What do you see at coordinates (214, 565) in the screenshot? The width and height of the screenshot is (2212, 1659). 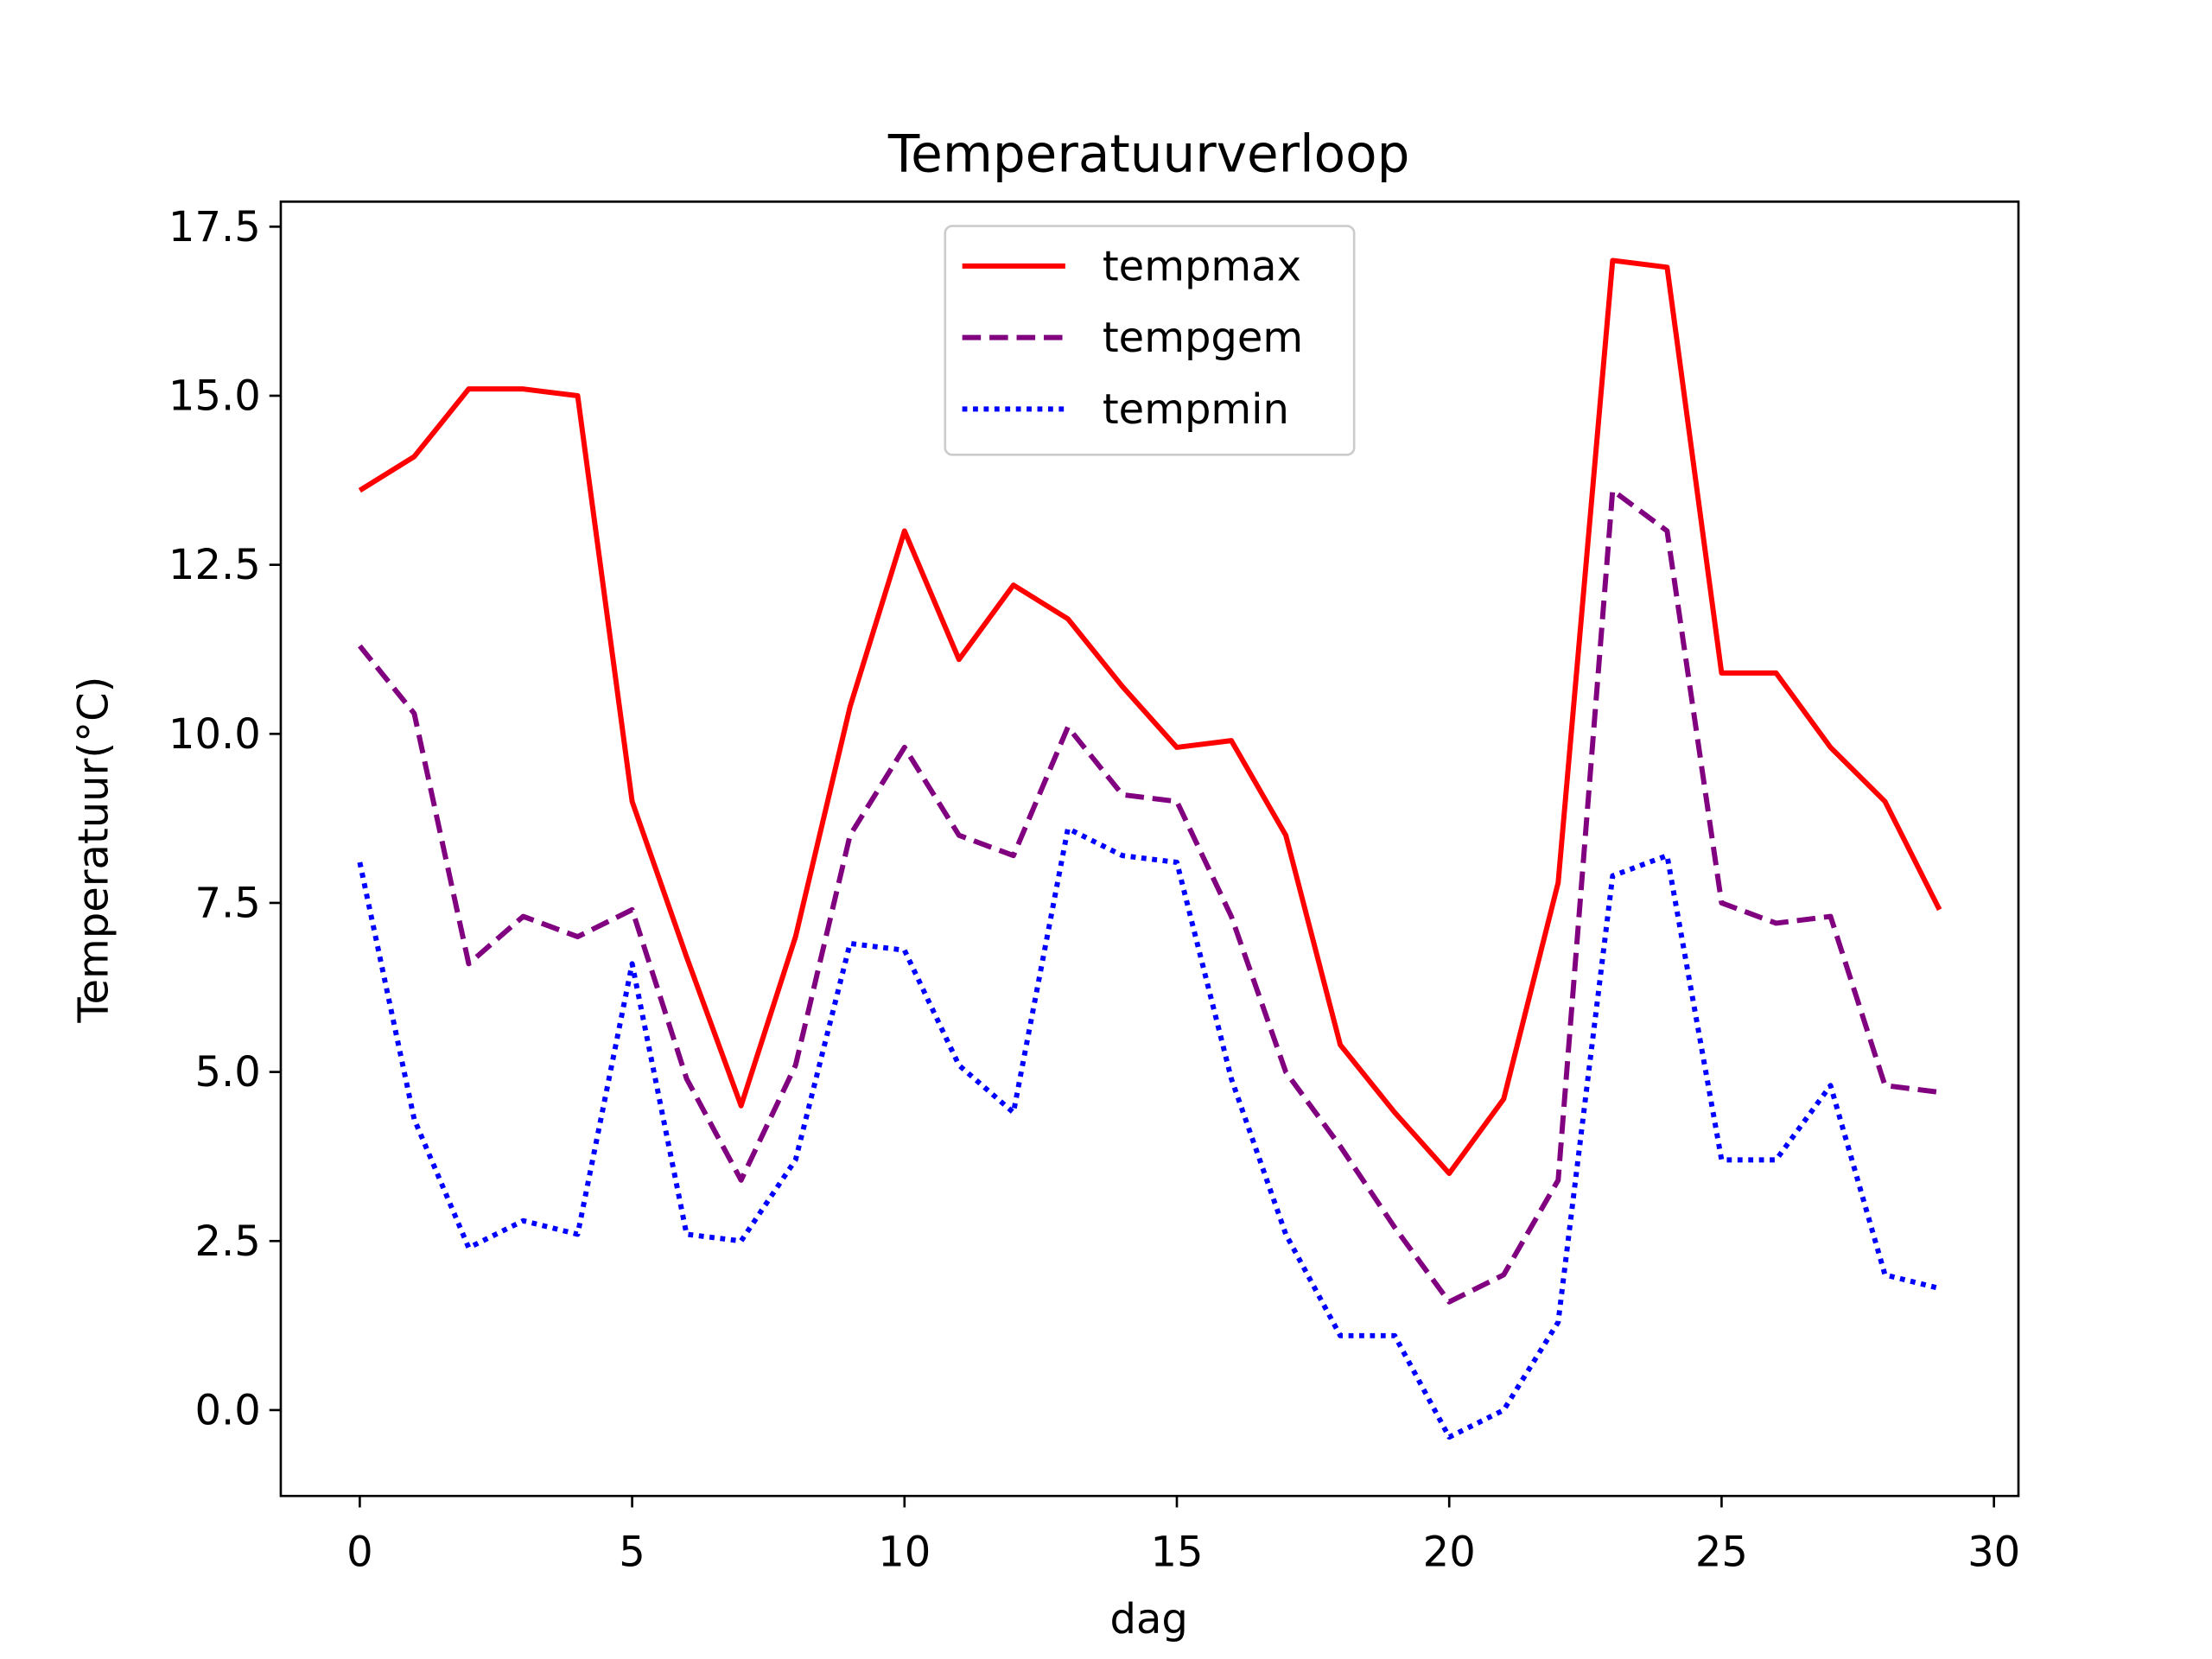 I see `y-tick-label: 12.5` at bounding box center [214, 565].